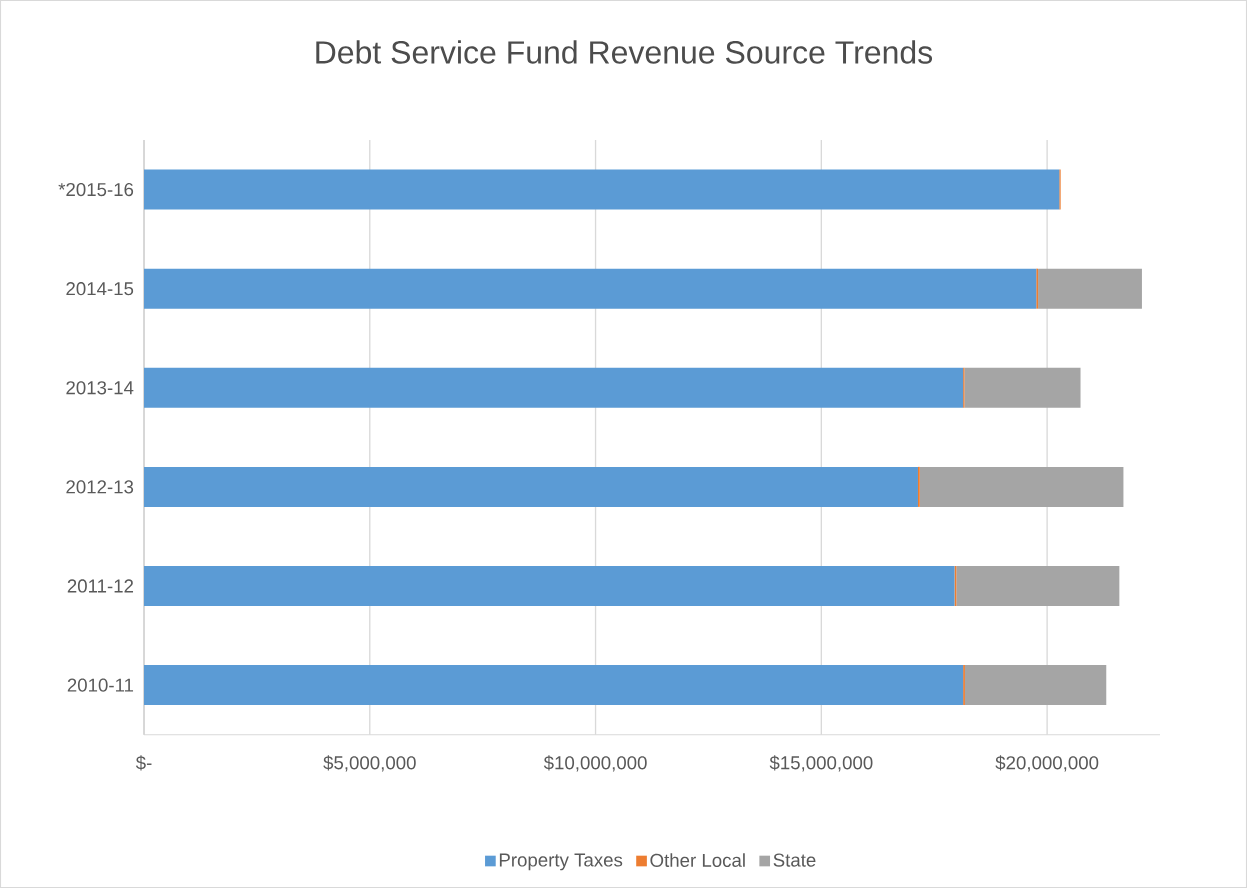 The width and height of the screenshot is (1247, 888). What do you see at coordinates (100, 388) in the screenshot?
I see `y-tick-label: 2013-14` at bounding box center [100, 388].